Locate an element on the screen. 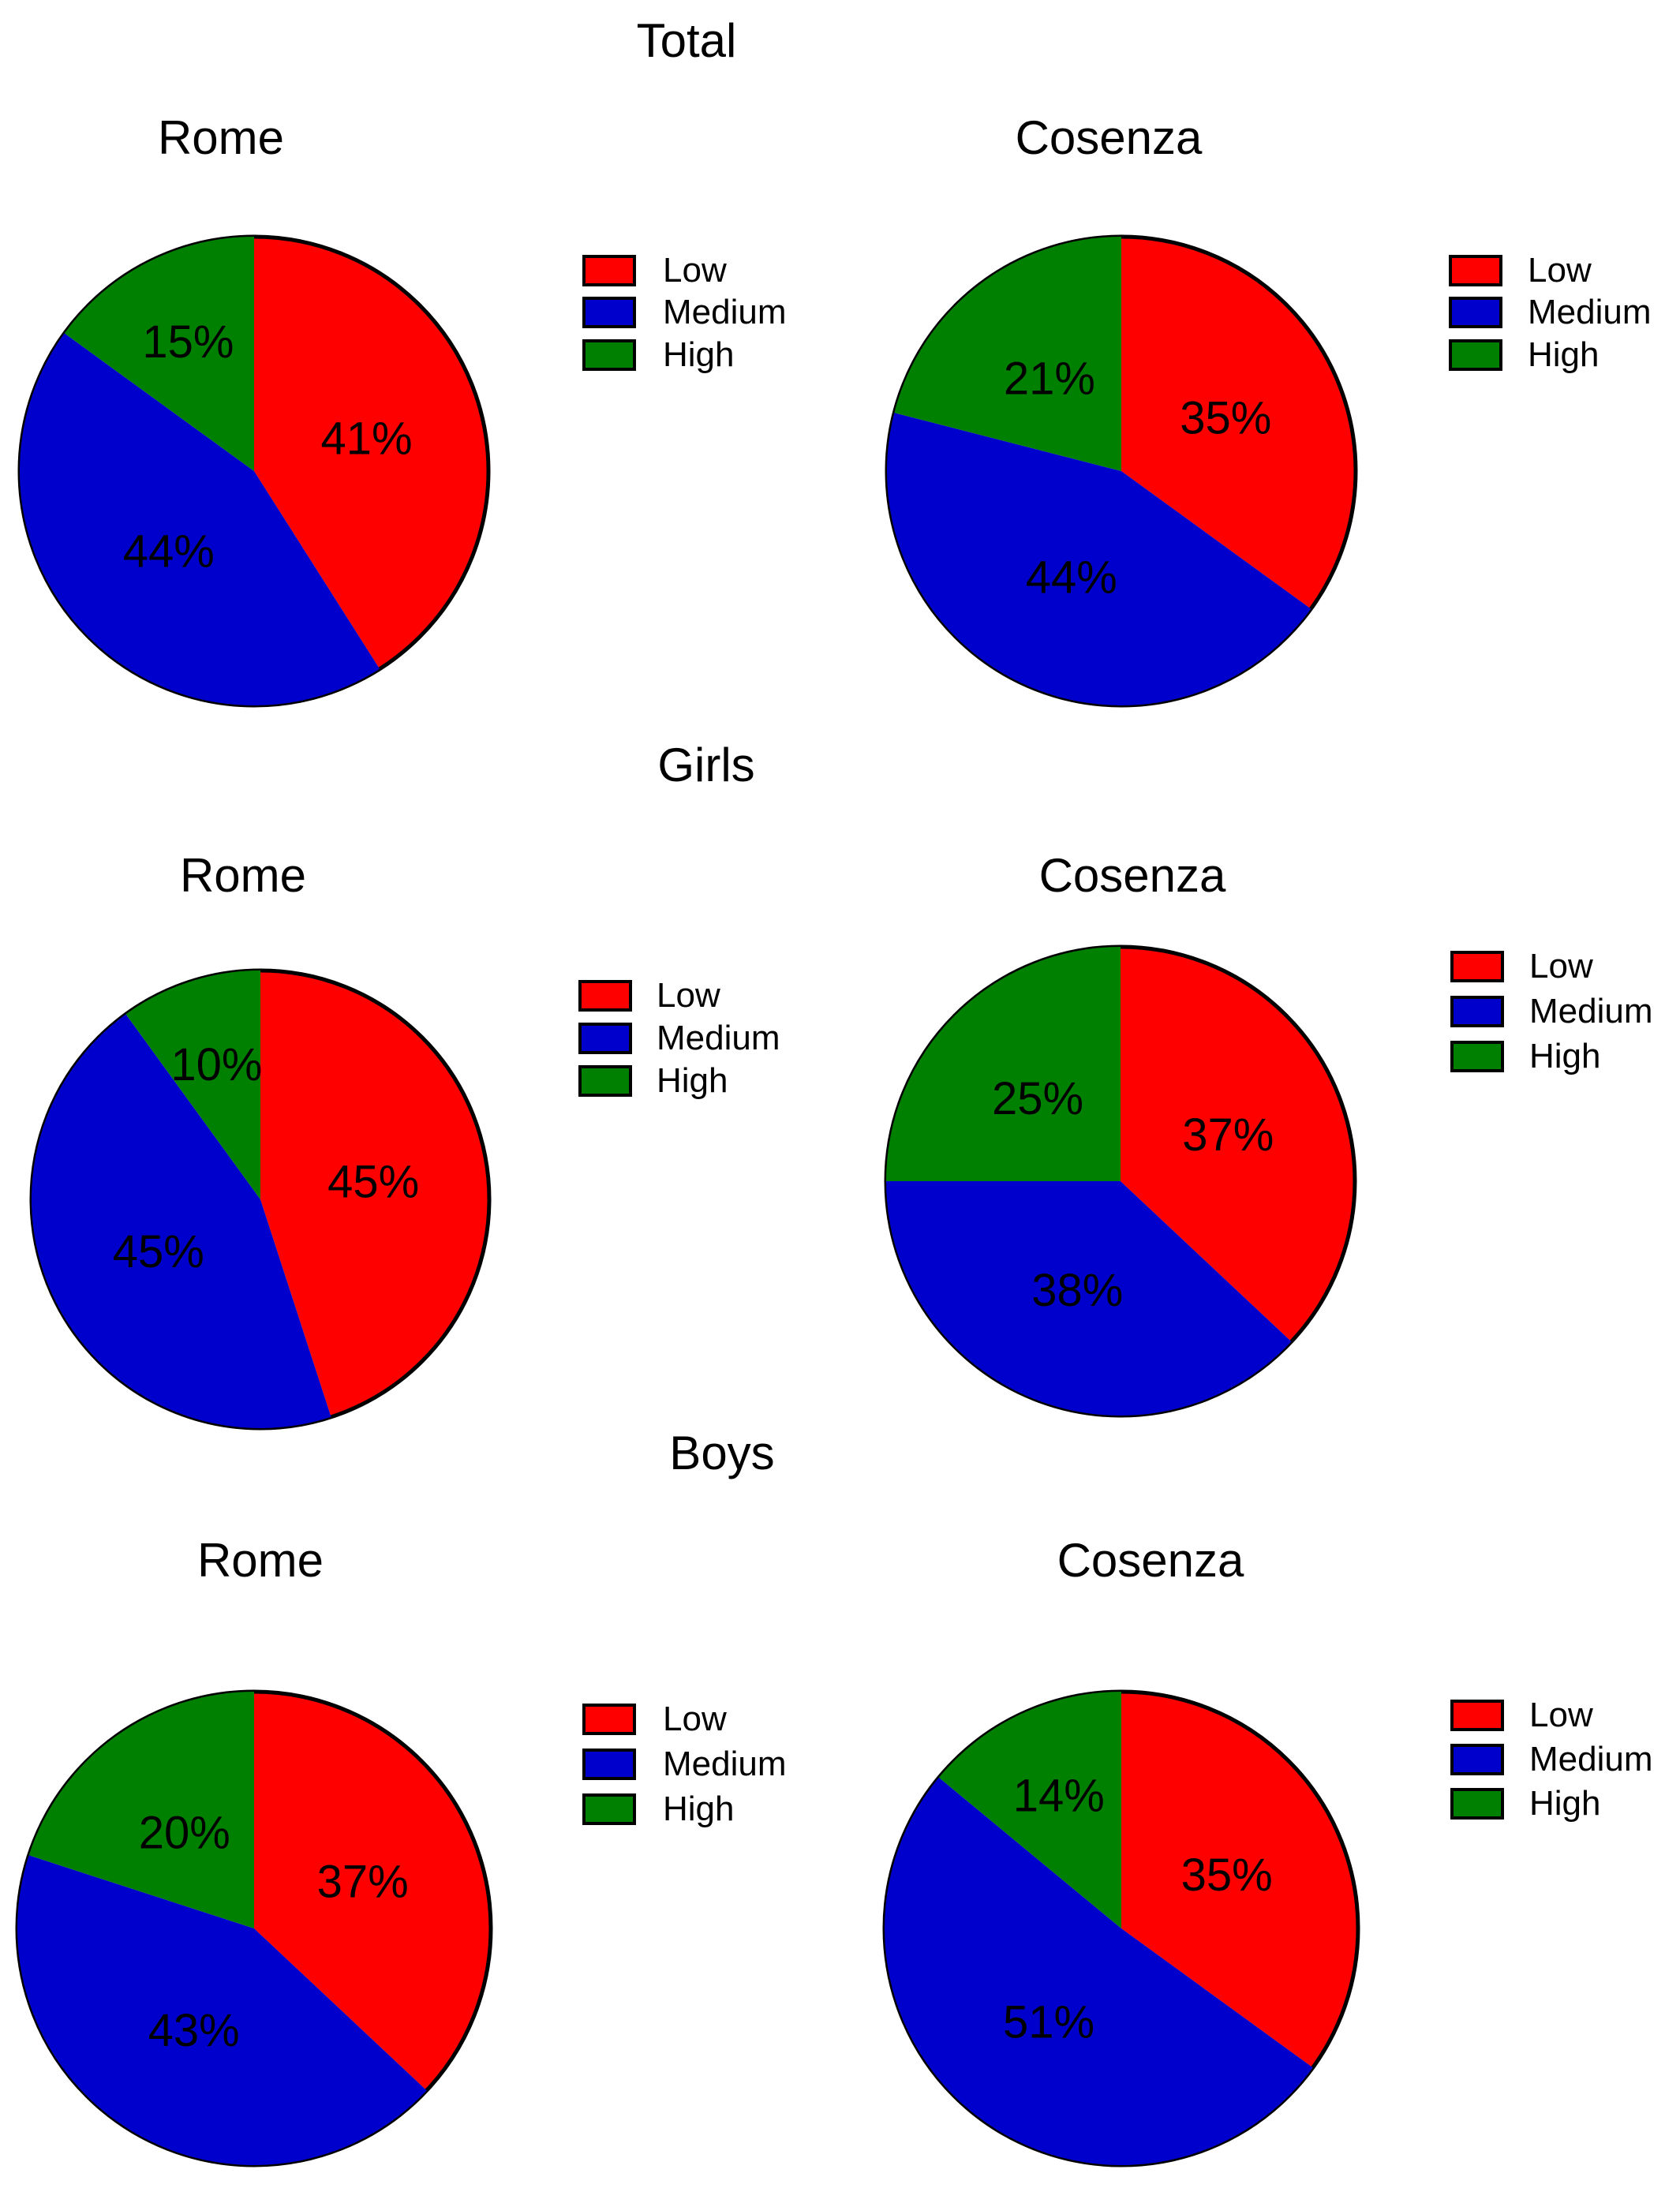 This screenshot has width=1680, height=2188. pie-slices: 37% 43% 20% is located at coordinates (254, 1928).